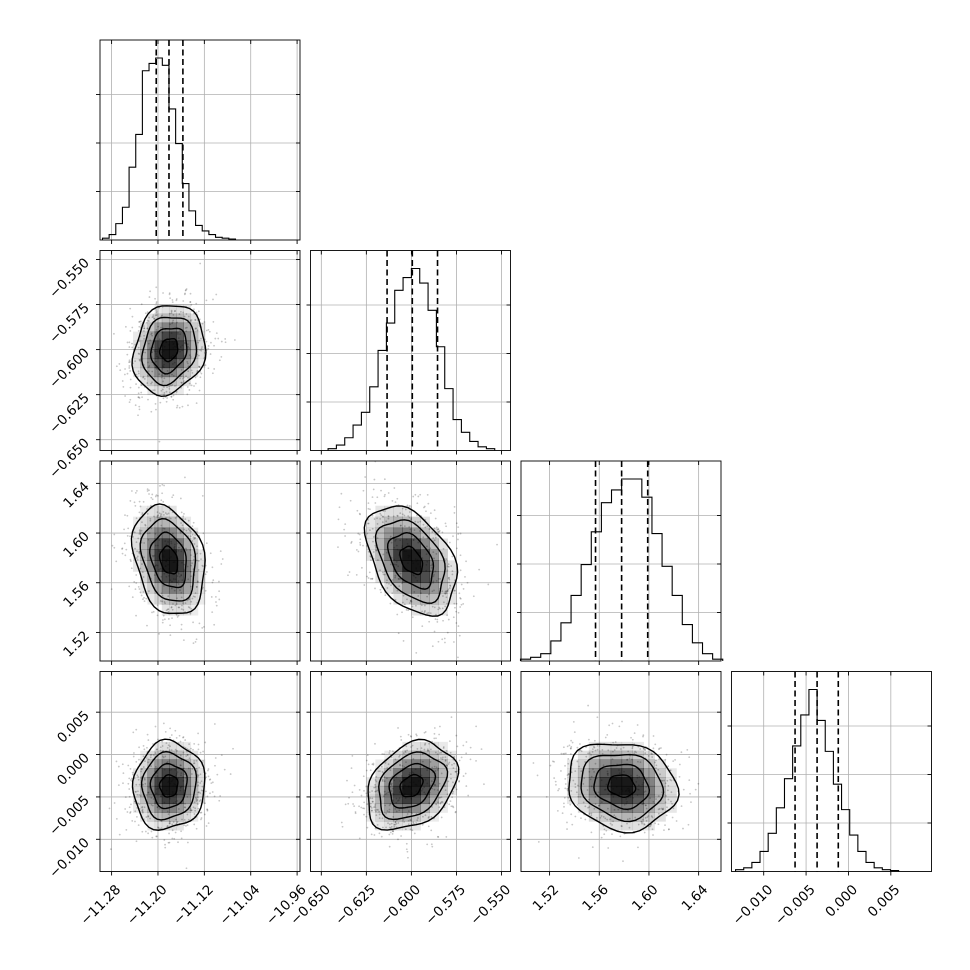 The height and width of the screenshot is (970, 970). What do you see at coordinates (193, 905) in the screenshot?
I see `x-tick-label: −11.12` at bounding box center [193, 905].